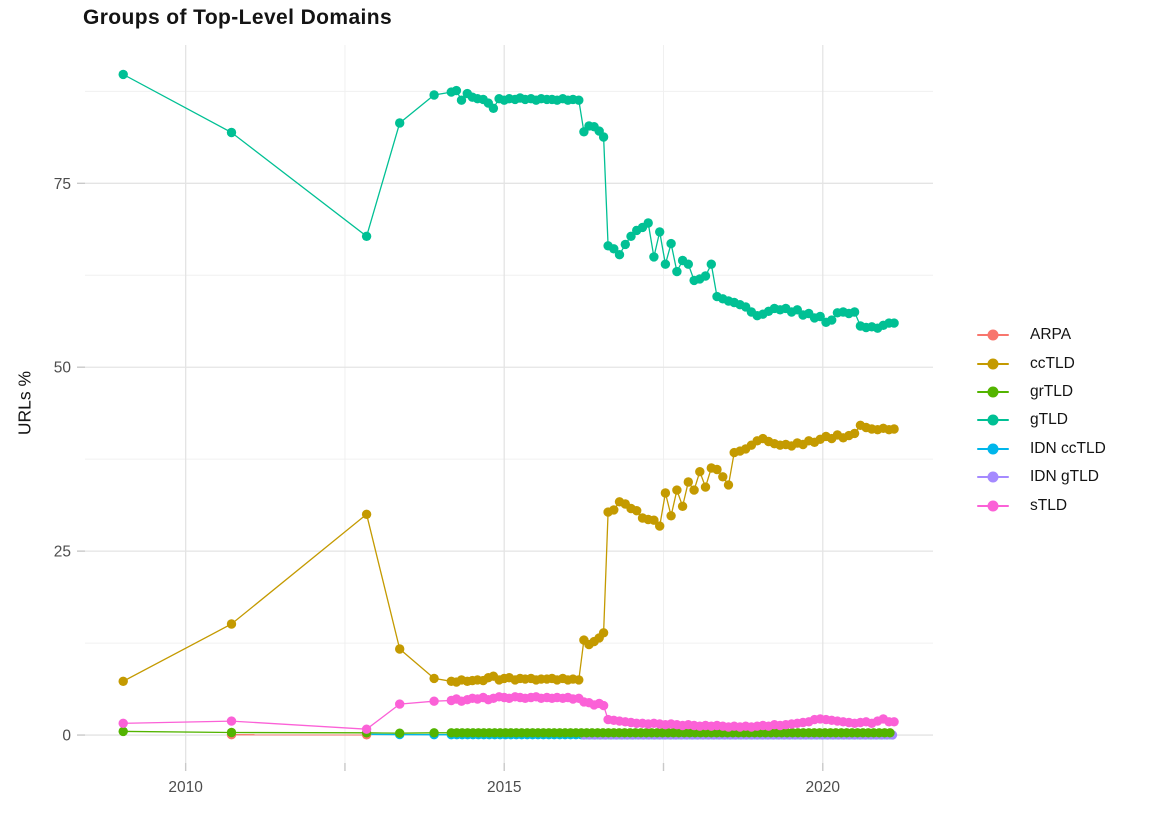  Describe the element at coordinates (66, 736) in the screenshot. I see `svg-text: 0` at that location.